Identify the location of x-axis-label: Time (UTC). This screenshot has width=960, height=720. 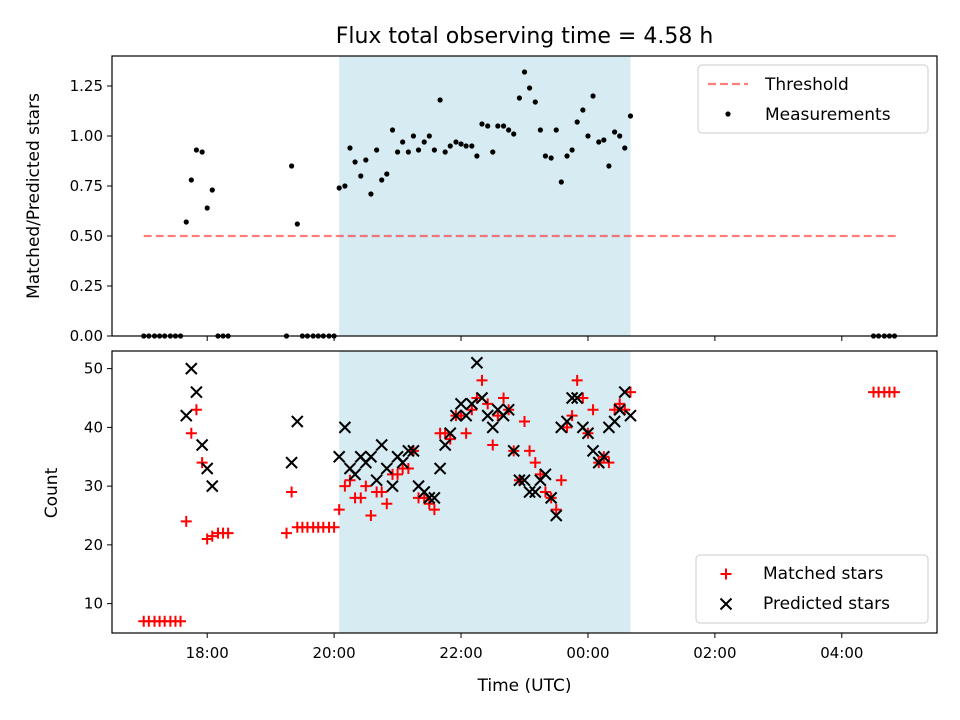
(524, 686).